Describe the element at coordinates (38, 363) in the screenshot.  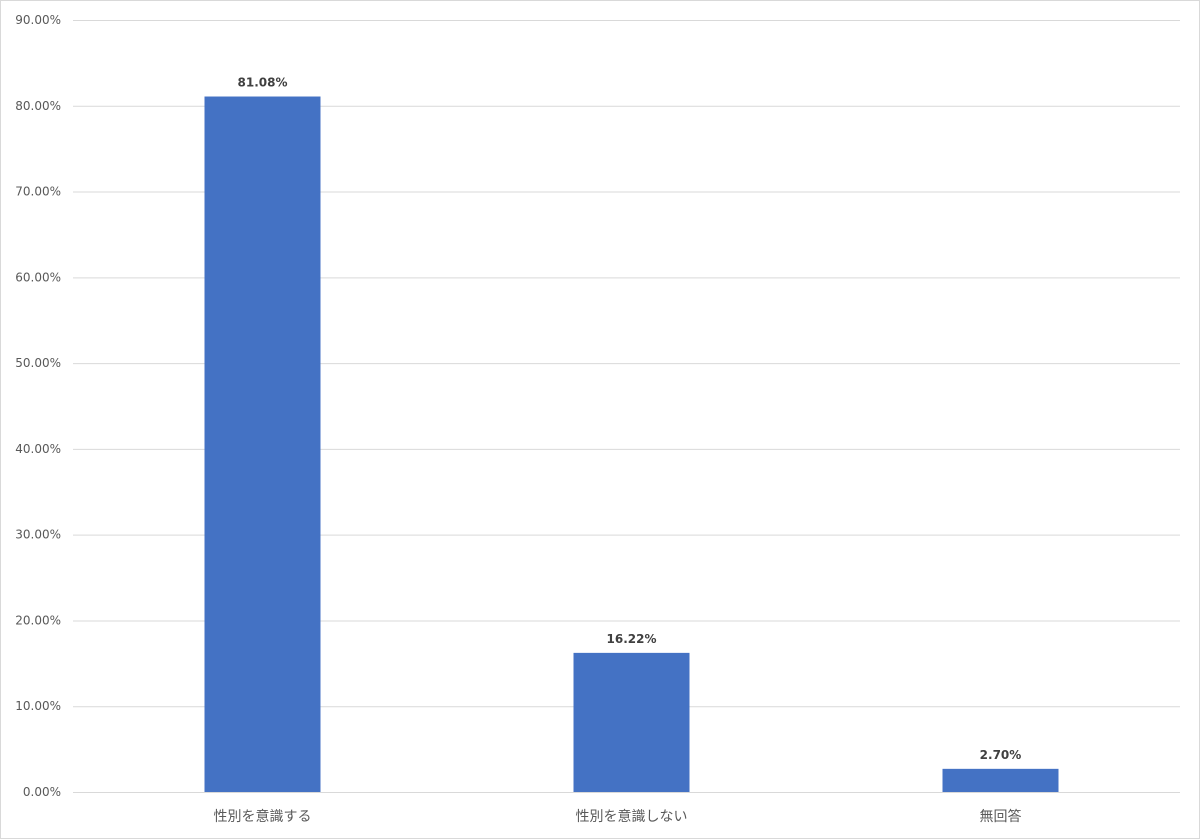
I see `y-tick-label: 50.00%` at that location.